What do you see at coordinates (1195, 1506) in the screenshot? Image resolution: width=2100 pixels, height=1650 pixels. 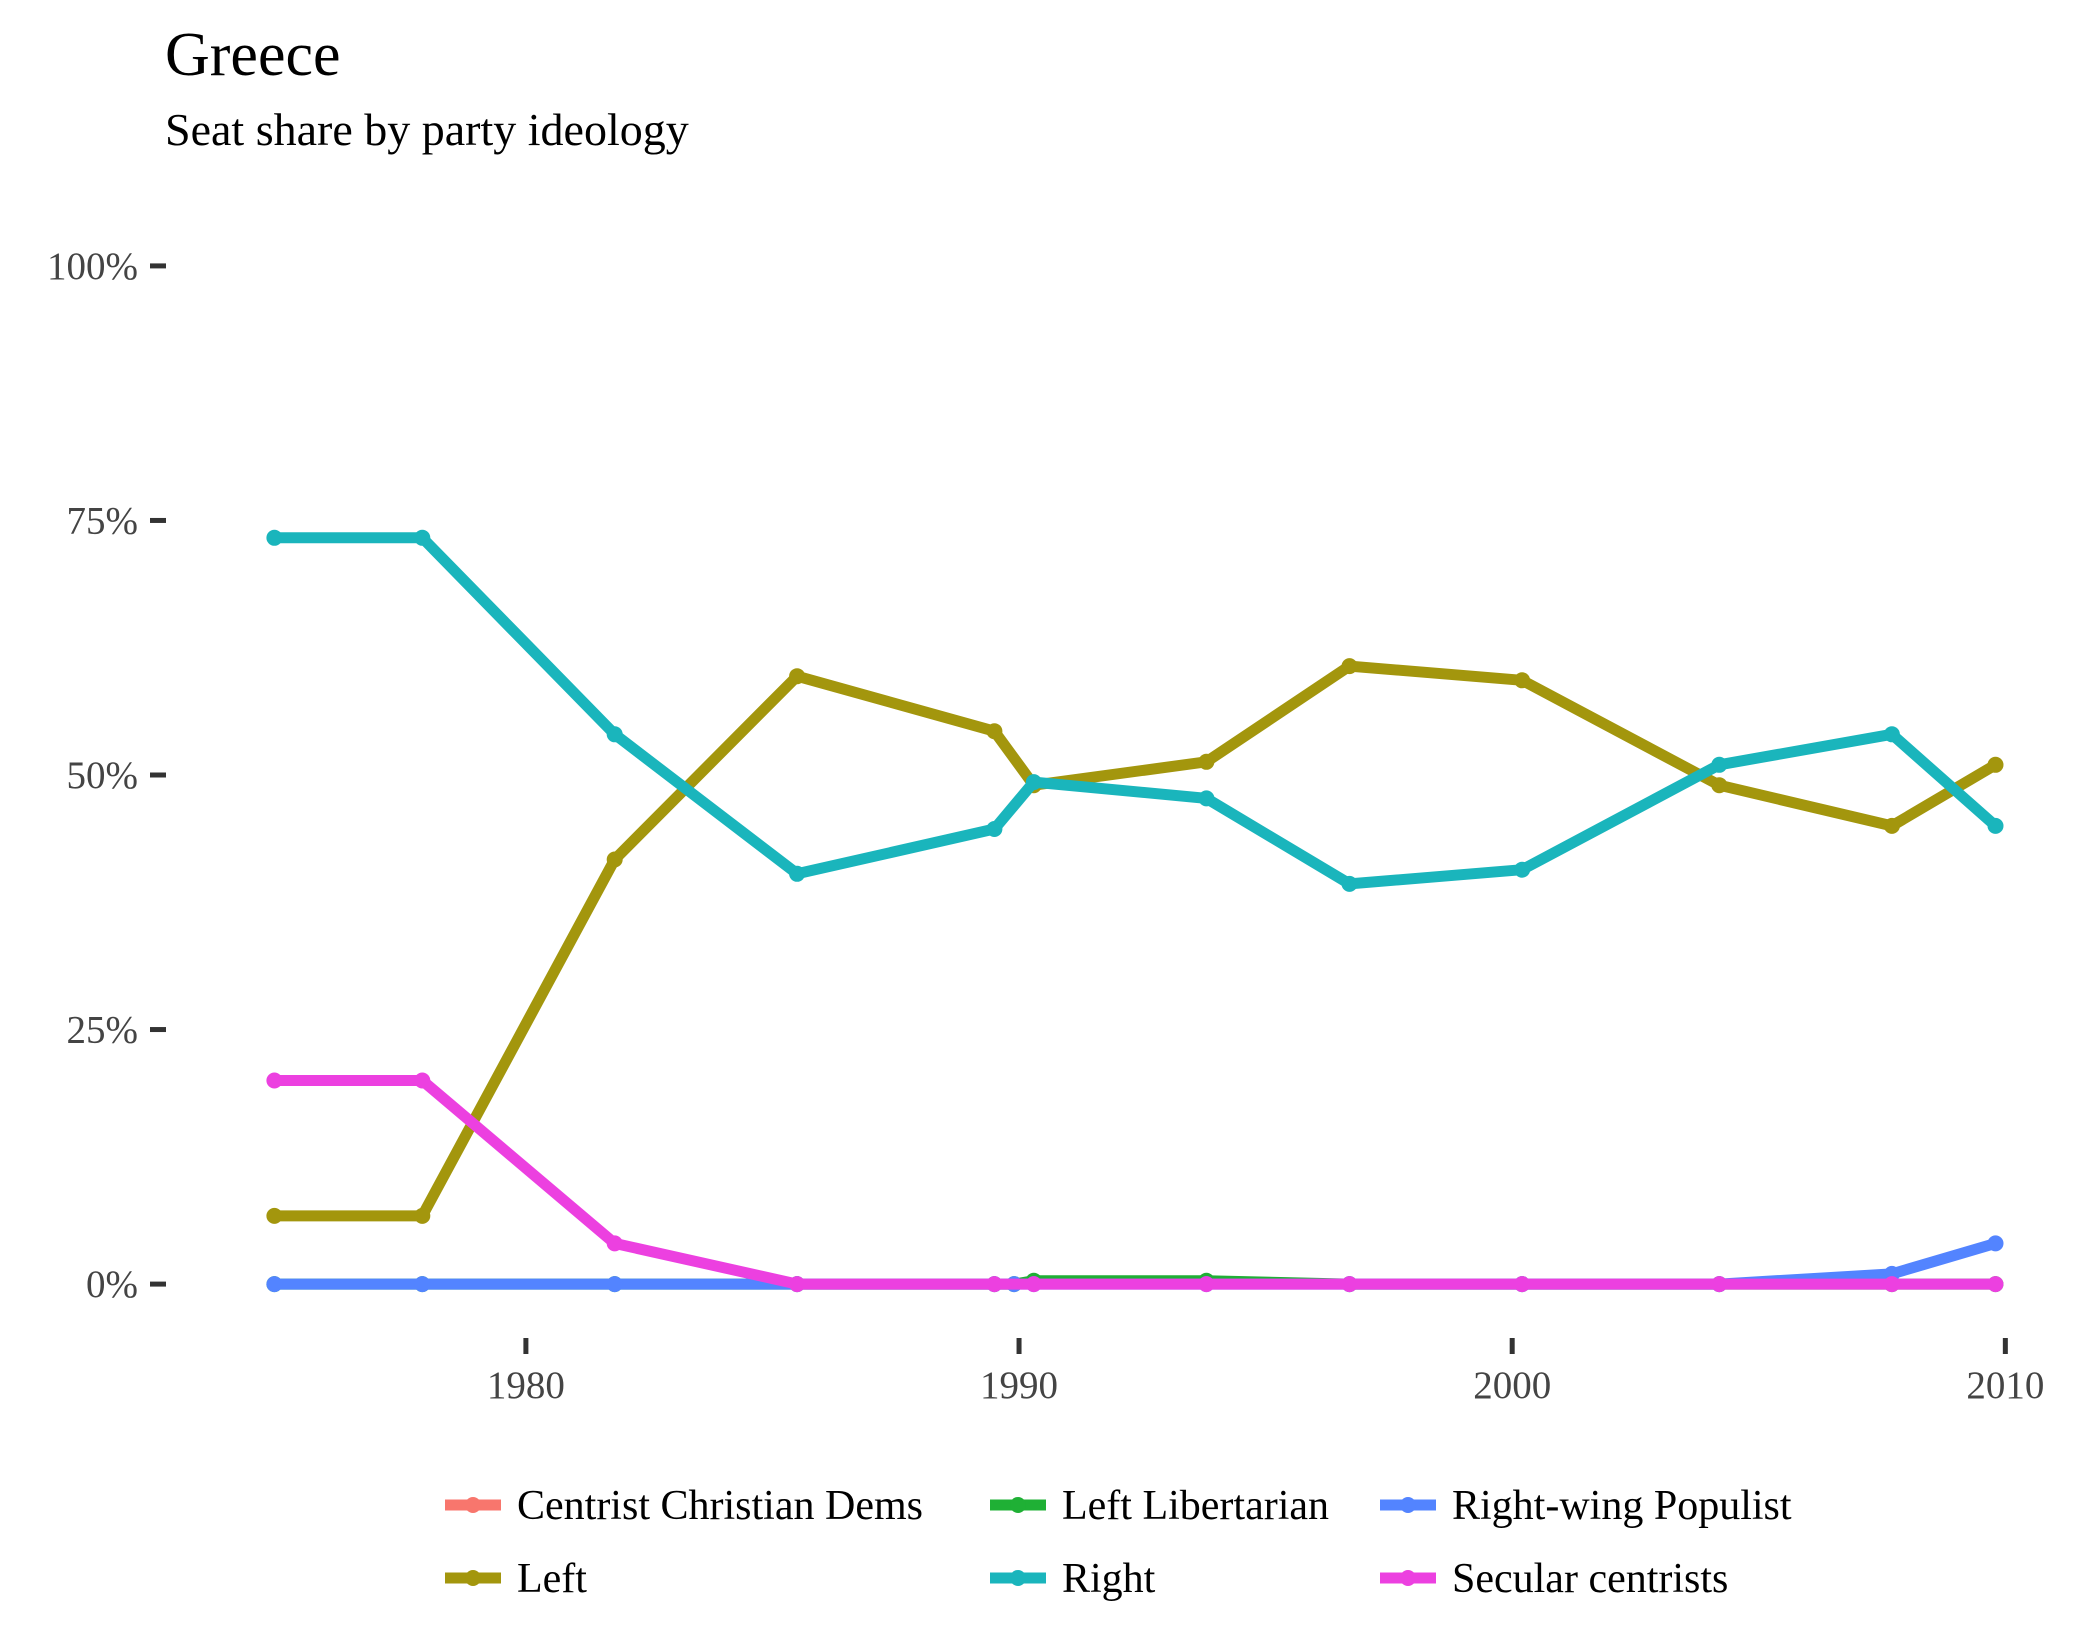 I see `legend-label: Left Libertarian` at bounding box center [1195, 1506].